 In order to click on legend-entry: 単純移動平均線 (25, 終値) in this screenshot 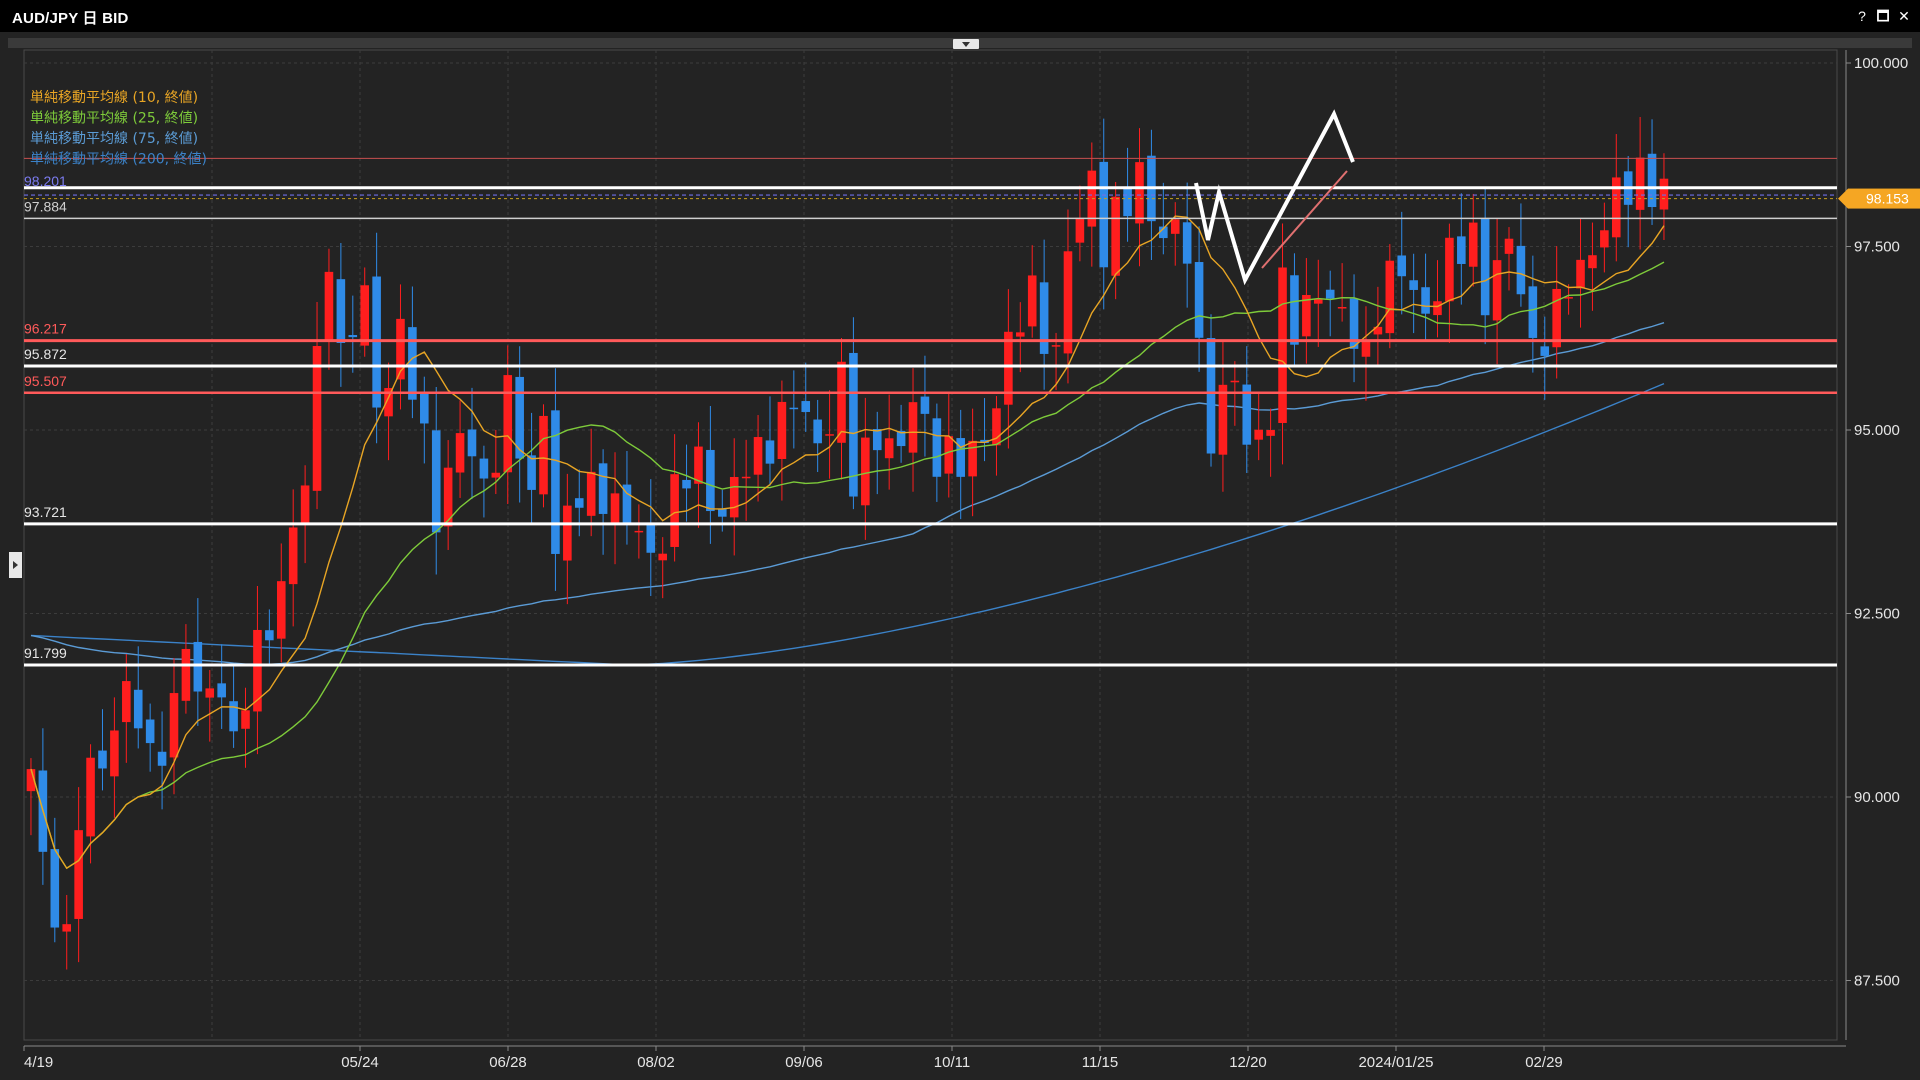, I will do `click(114, 119)`.